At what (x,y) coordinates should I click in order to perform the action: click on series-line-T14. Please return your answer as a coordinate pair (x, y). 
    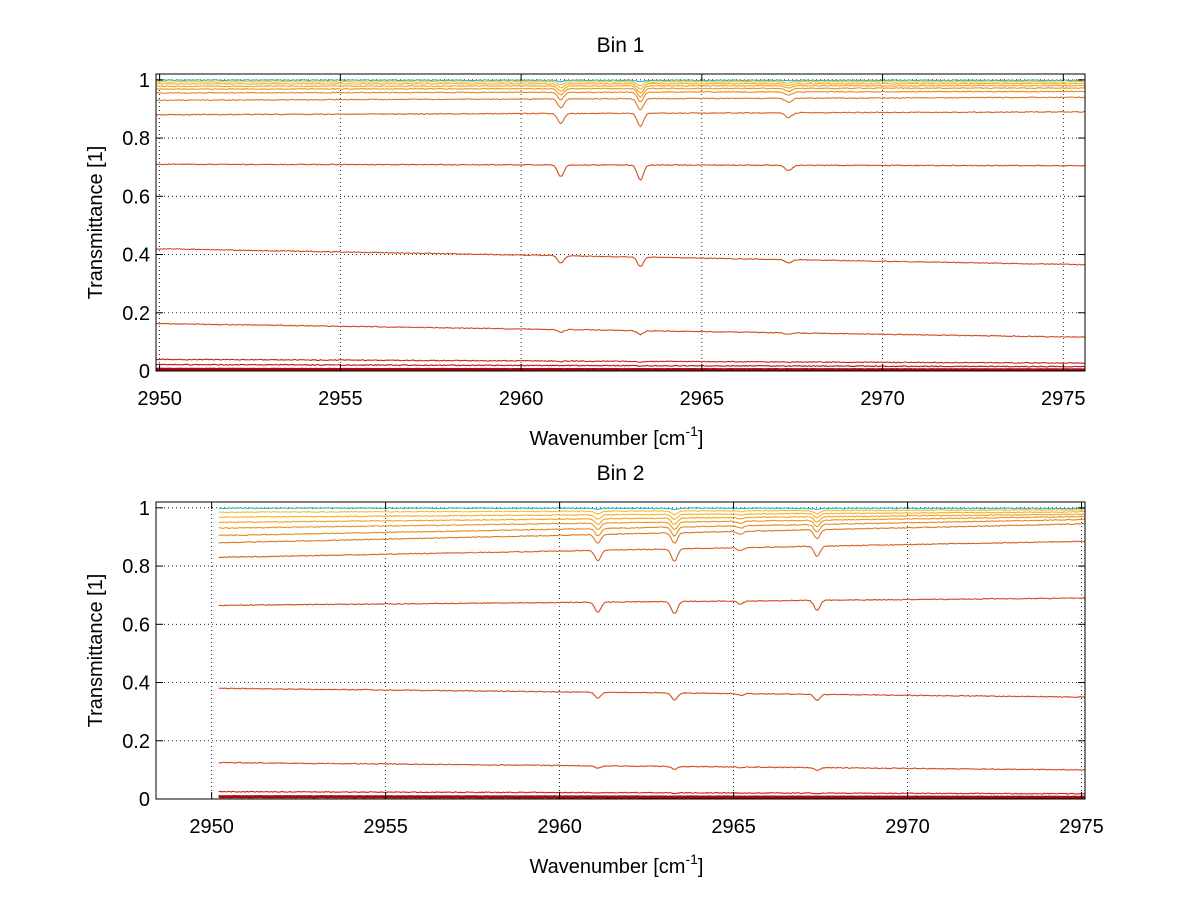
    Looking at the image, I should click on (620, 81).